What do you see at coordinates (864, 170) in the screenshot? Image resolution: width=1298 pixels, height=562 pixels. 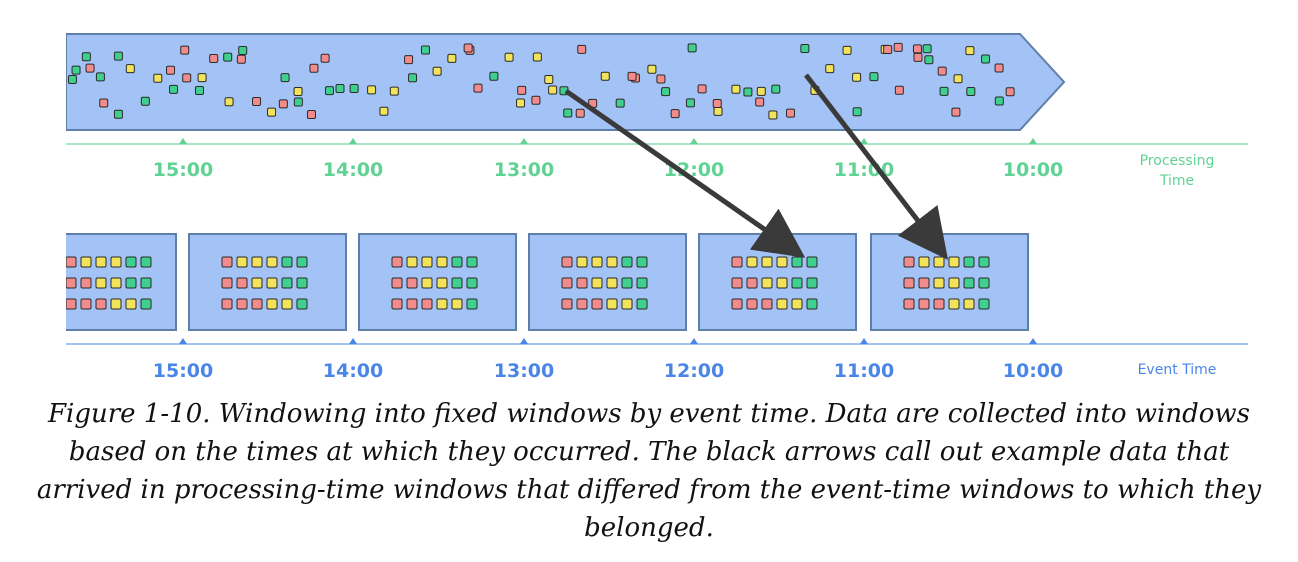 I see `processing-tick-label-5: 11:00` at bounding box center [864, 170].